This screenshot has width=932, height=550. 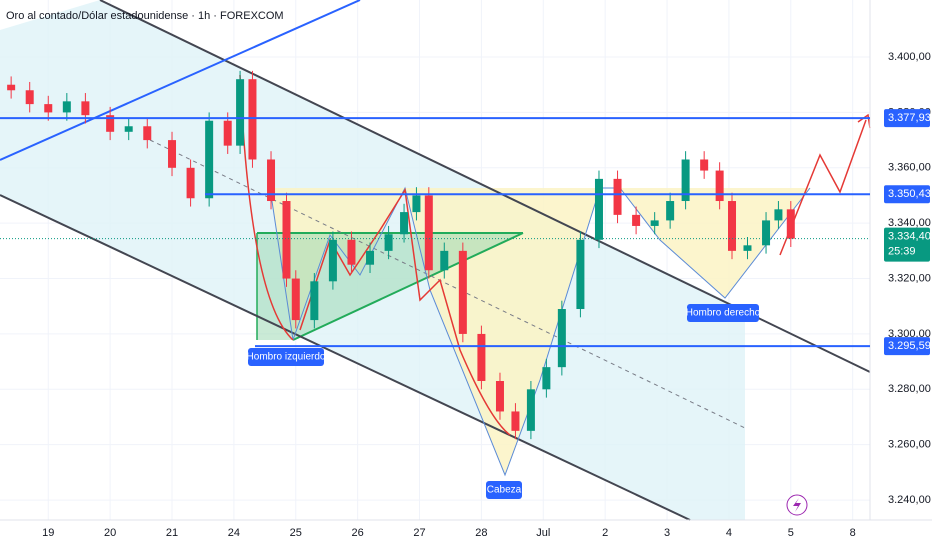 What do you see at coordinates (909, 223) in the screenshot?
I see `y-tick-label: 3.340,00` at bounding box center [909, 223].